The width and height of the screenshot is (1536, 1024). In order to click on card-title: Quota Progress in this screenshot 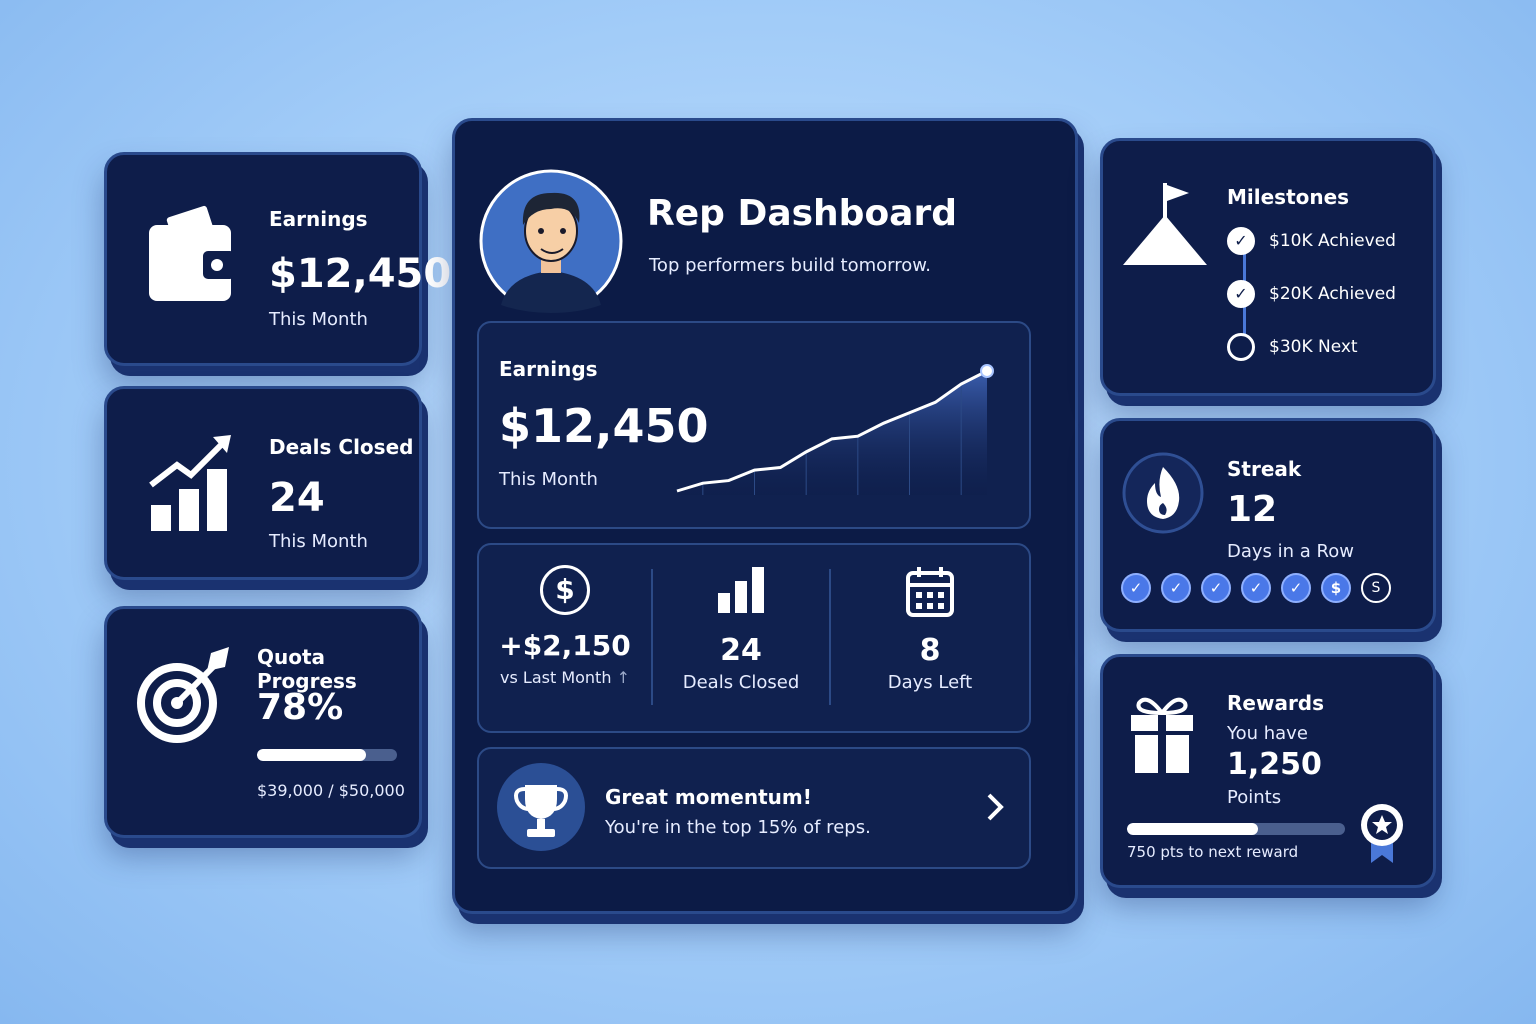, I will do `click(307, 669)`.